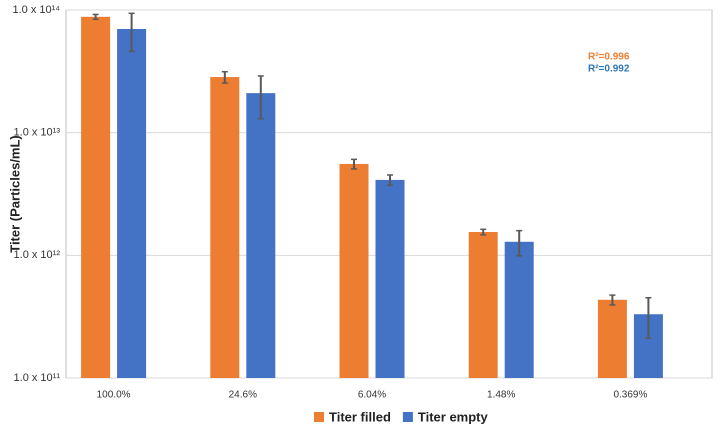  I want to click on x-tick-label: 1.48%, so click(501, 395).